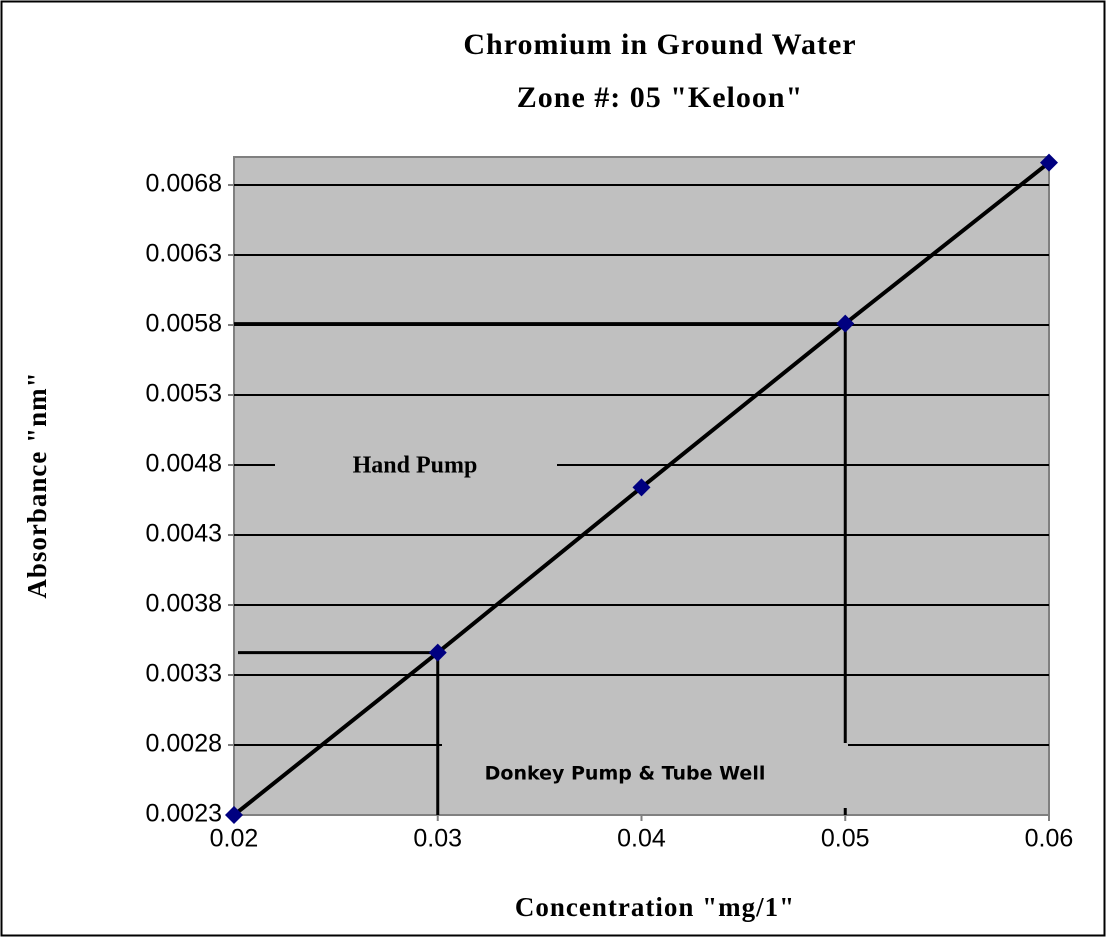 Image resolution: width=1107 pixels, height=937 pixels. What do you see at coordinates (660, 97) in the screenshot?
I see `chart-subtitle: Zone #: 05 "Keloon"` at bounding box center [660, 97].